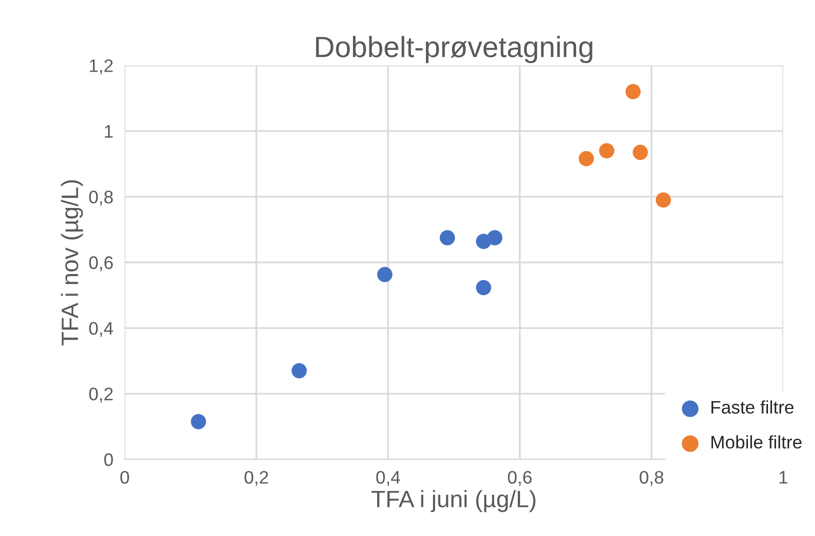 This screenshot has width=815, height=536. What do you see at coordinates (101, 66) in the screenshot?
I see `y-tick-label: 1,2` at bounding box center [101, 66].